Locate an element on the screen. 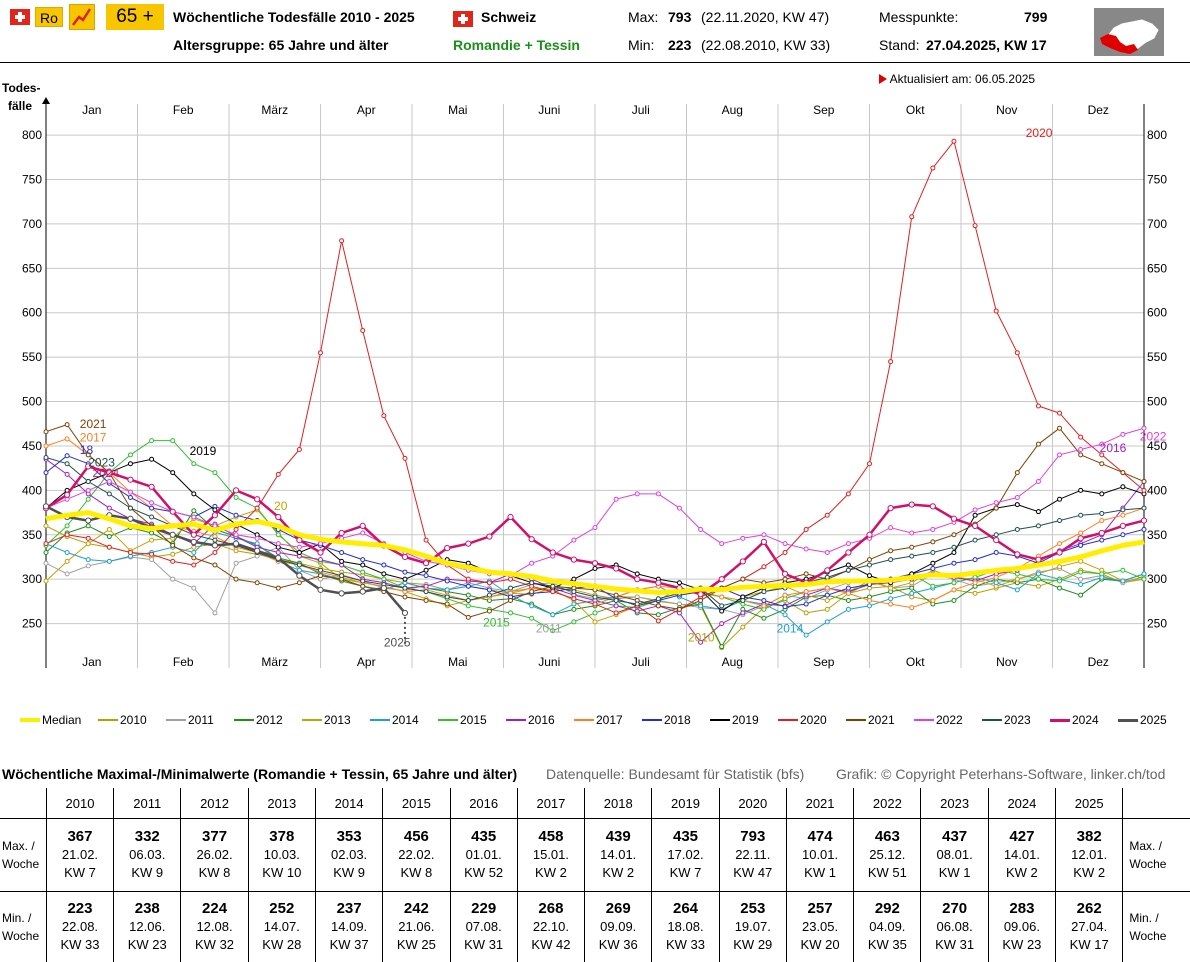  month-label-bottom: Juli is located at coordinates (641, 662).